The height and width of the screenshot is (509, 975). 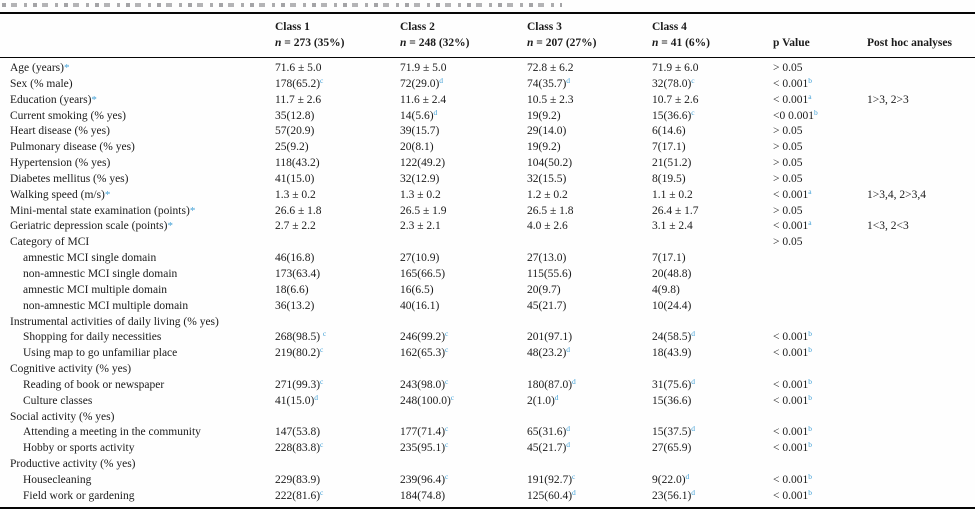 What do you see at coordinates (896, 194) in the screenshot?
I see `posthoc-cell: 1>3,4, 2>3,4` at bounding box center [896, 194].